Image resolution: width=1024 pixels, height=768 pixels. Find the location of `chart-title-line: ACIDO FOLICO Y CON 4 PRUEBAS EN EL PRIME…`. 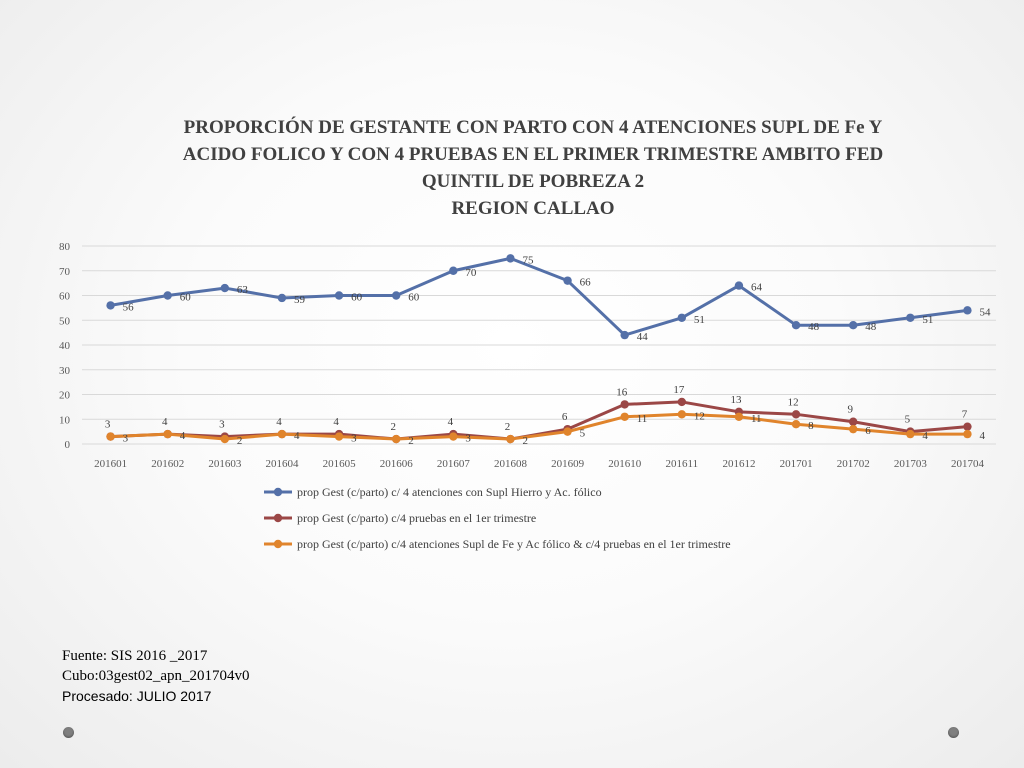

chart-title-line: ACIDO FOLICO Y CON 4 PRUEBAS EN EL PRIME… is located at coordinates (533, 154).